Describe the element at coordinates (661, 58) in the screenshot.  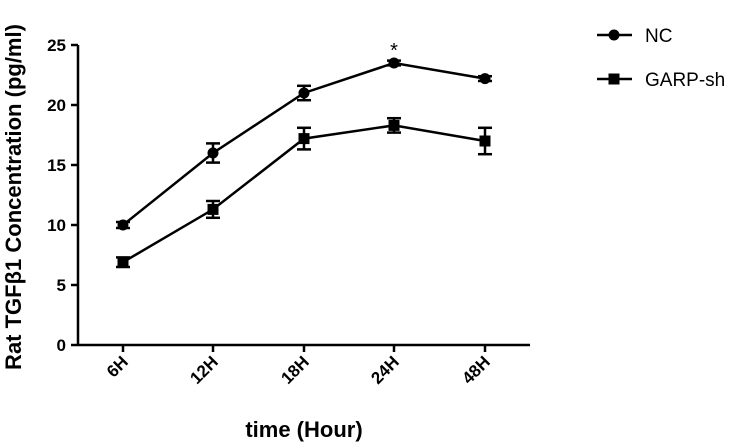
I see `legend: NC GARP-sh` at that location.